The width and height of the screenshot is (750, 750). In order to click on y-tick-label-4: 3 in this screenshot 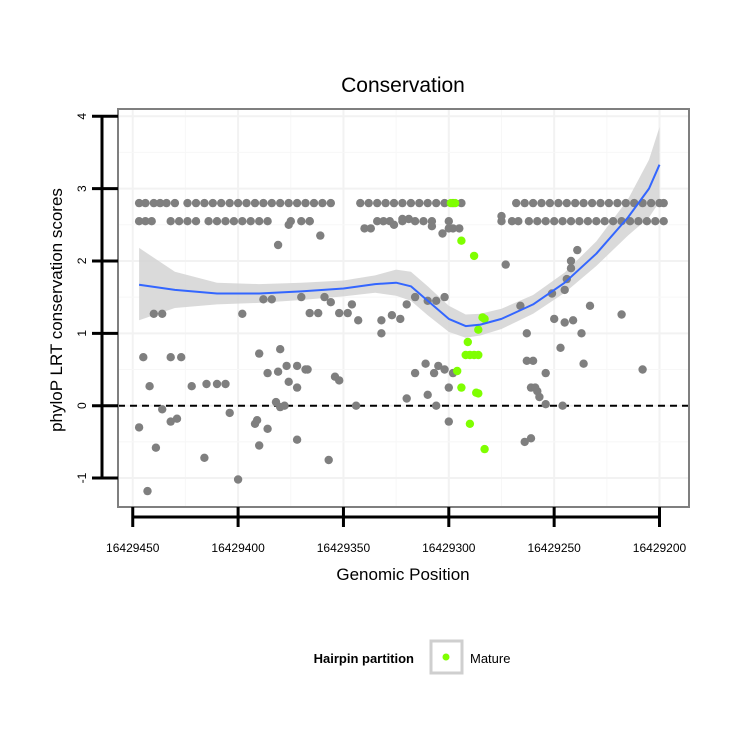, I will do `click(82, 188)`.